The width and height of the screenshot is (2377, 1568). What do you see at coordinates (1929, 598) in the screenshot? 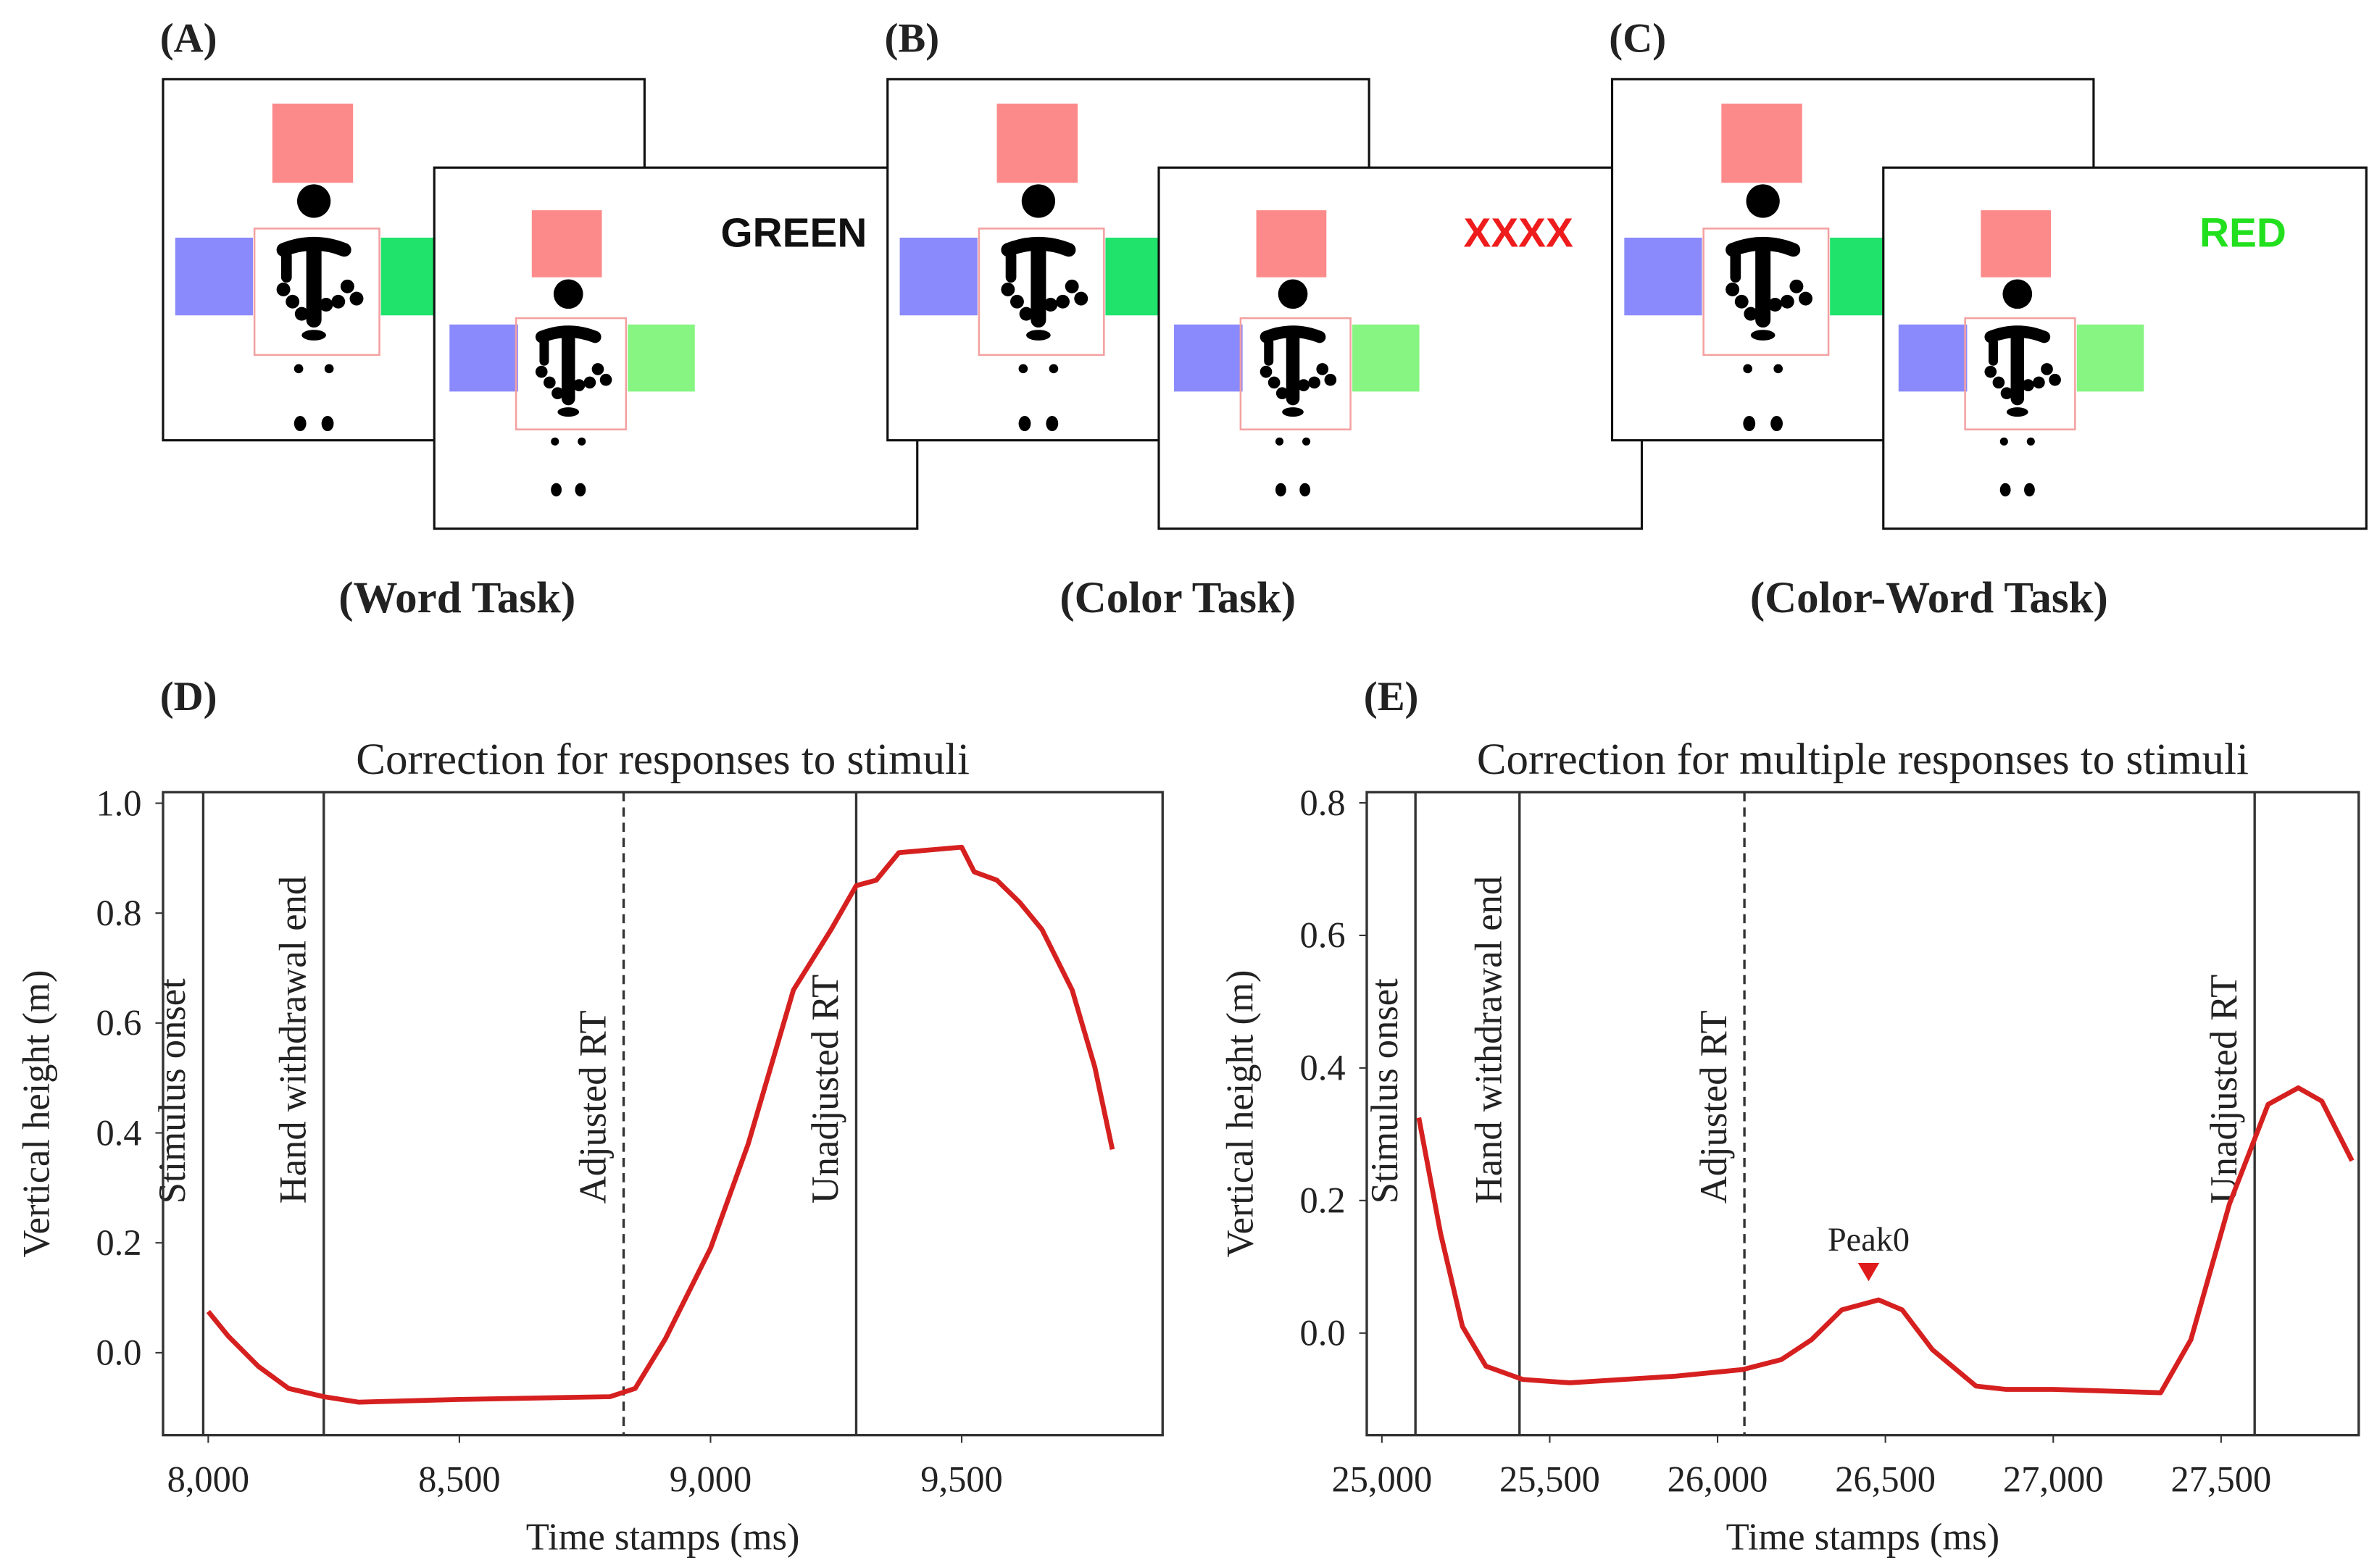
I see `task-caption: (Color-Word Task)` at bounding box center [1929, 598].